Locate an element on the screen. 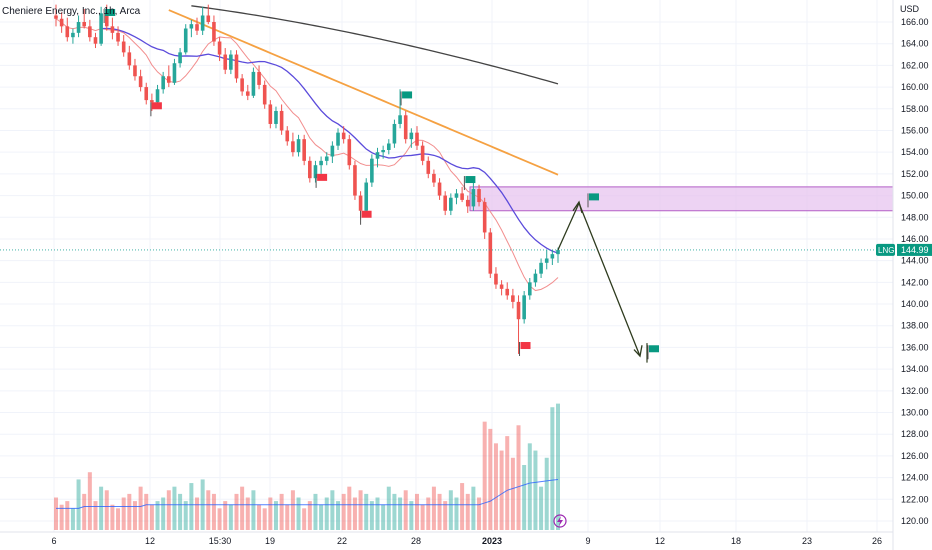 Image resolution: width=932 pixels, height=550 pixels. y-tick-label: 152.00 is located at coordinates (915, 174).